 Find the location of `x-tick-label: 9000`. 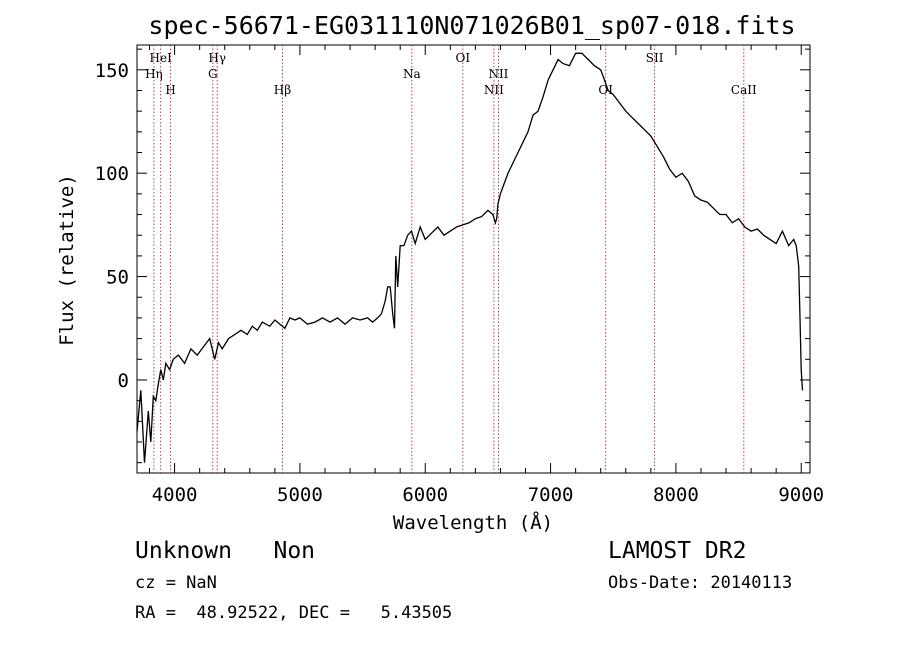

x-tick-label: 9000 is located at coordinates (801, 495).